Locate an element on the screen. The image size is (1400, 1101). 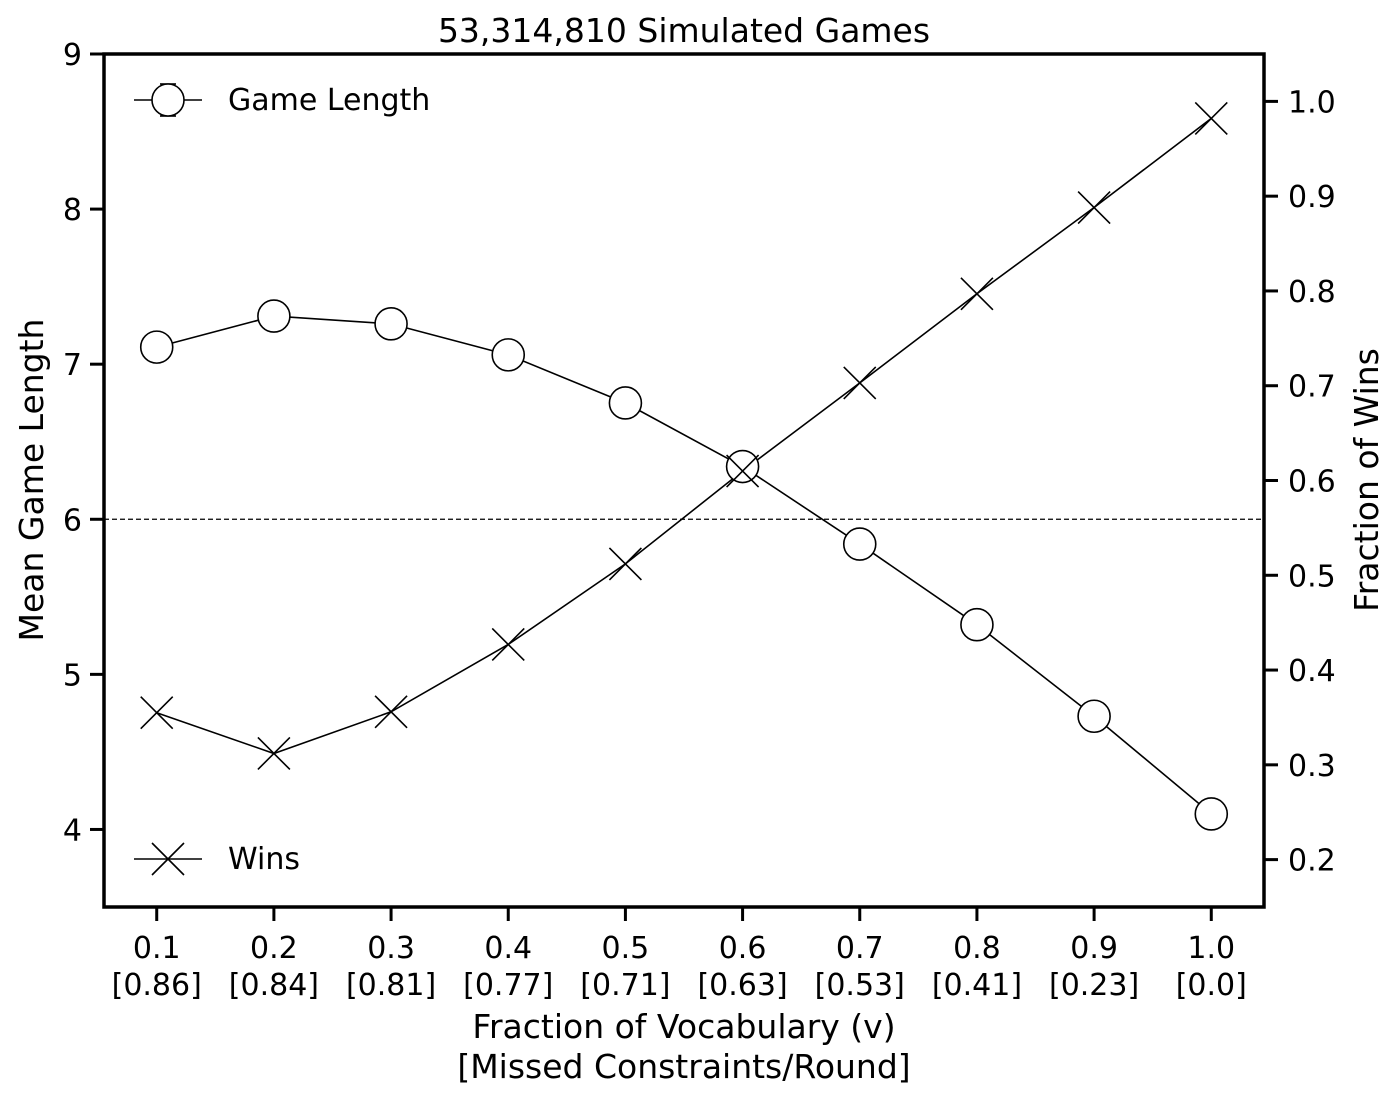
x-tick-sublabel: [0.0] is located at coordinates (1211, 985).